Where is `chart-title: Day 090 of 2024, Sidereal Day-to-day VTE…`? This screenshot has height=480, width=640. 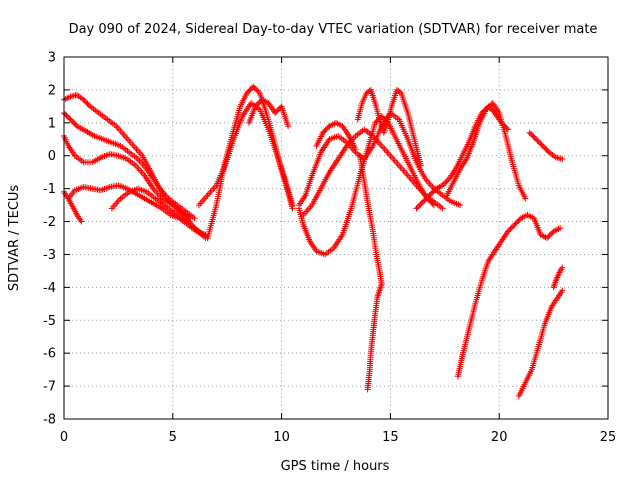 chart-title: Day 090 of 2024, Sidereal Day-to-day VTE… is located at coordinates (333, 29).